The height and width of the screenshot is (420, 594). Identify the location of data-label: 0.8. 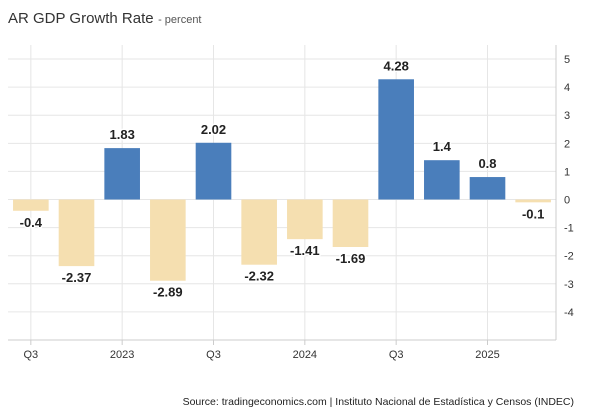
(487, 163).